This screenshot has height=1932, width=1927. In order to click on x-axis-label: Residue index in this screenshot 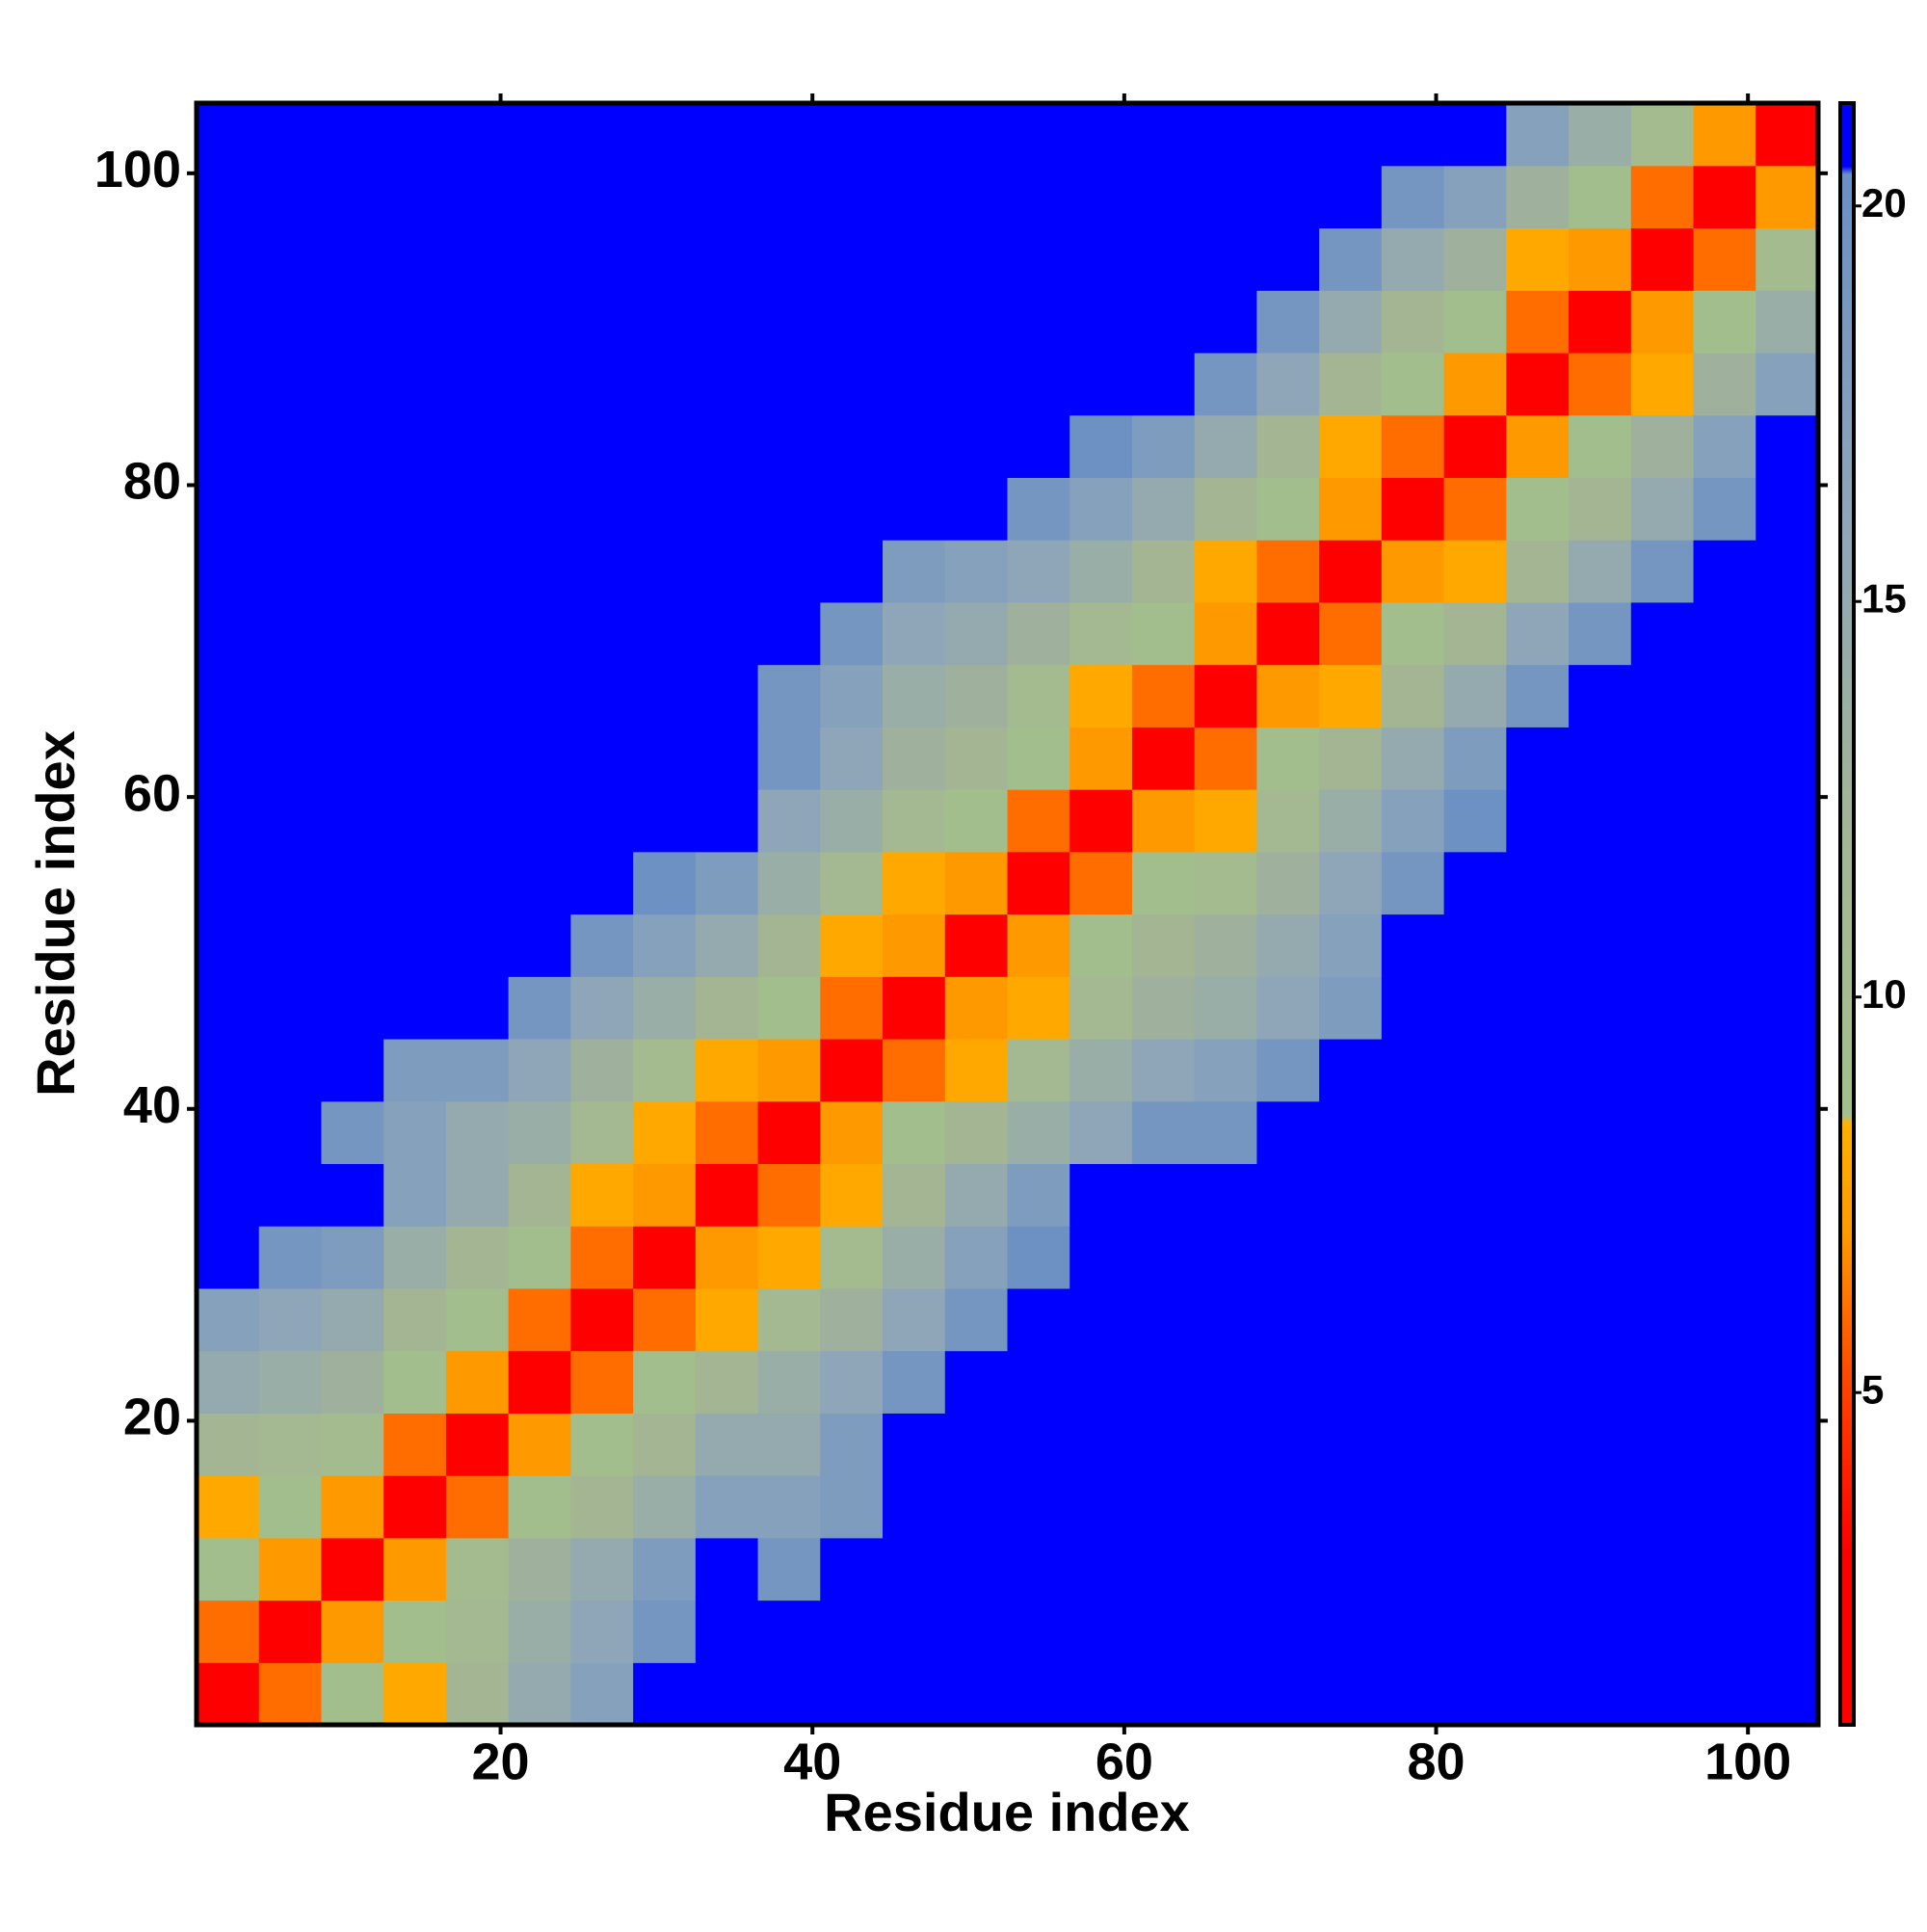, I will do `click(1007, 1812)`.